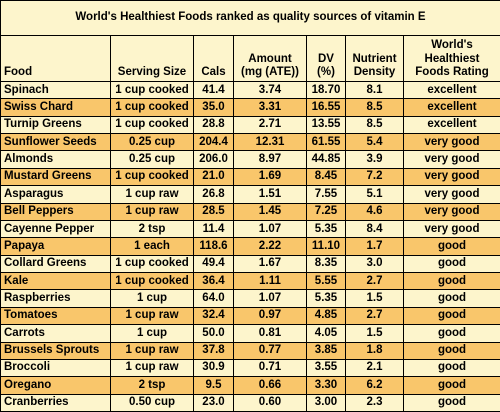 This screenshot has height=412, width=500. Describe the element at coordinates (375, 59) in the screenshot. I see `header-cell: Nutrient Density` at that location.